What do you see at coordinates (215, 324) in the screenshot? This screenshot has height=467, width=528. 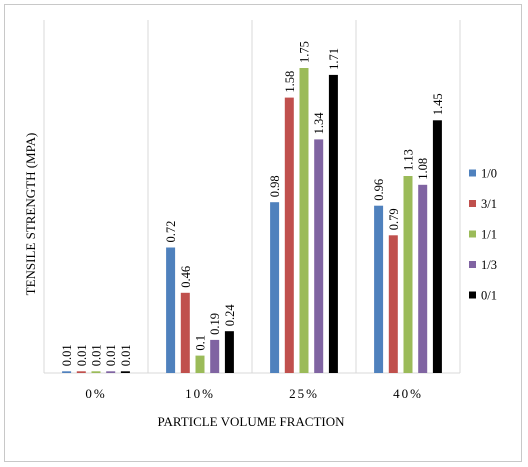 I see `data-label: 0.19` at bounding box center [215, 324].